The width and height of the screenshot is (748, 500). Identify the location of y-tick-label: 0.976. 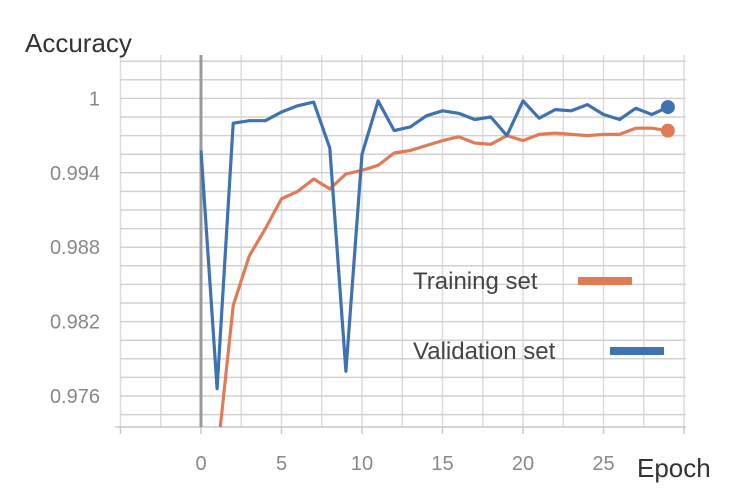
(75, 397).